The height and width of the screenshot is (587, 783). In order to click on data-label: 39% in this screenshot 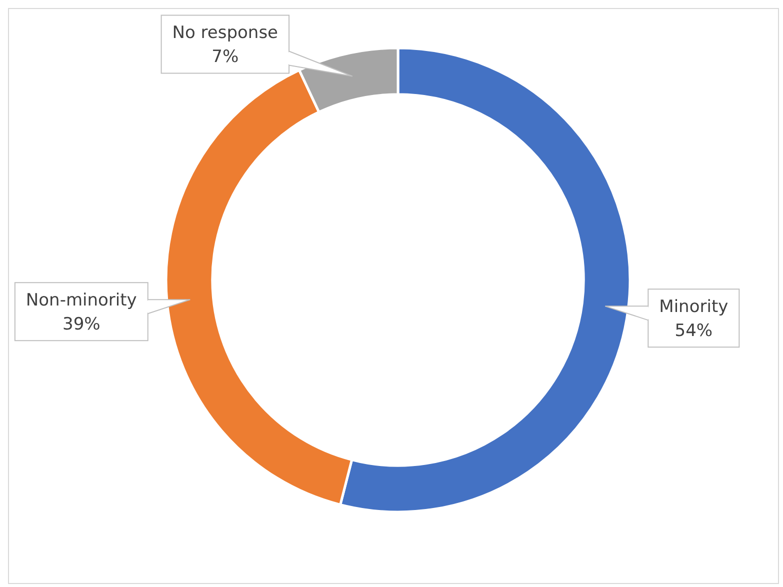, I will do `click(81, 324)`.